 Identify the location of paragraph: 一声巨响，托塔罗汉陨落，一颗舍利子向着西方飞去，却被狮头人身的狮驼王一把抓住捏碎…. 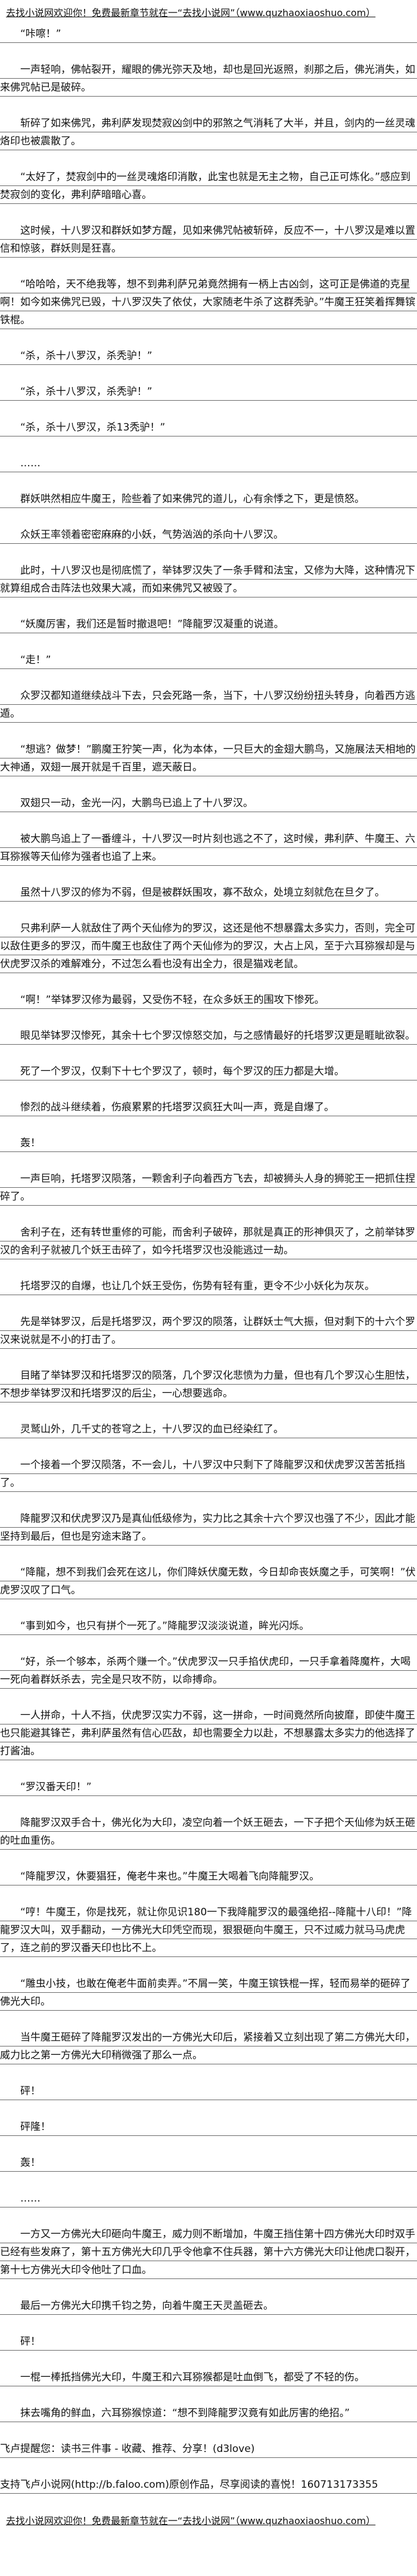
(208, 1188).